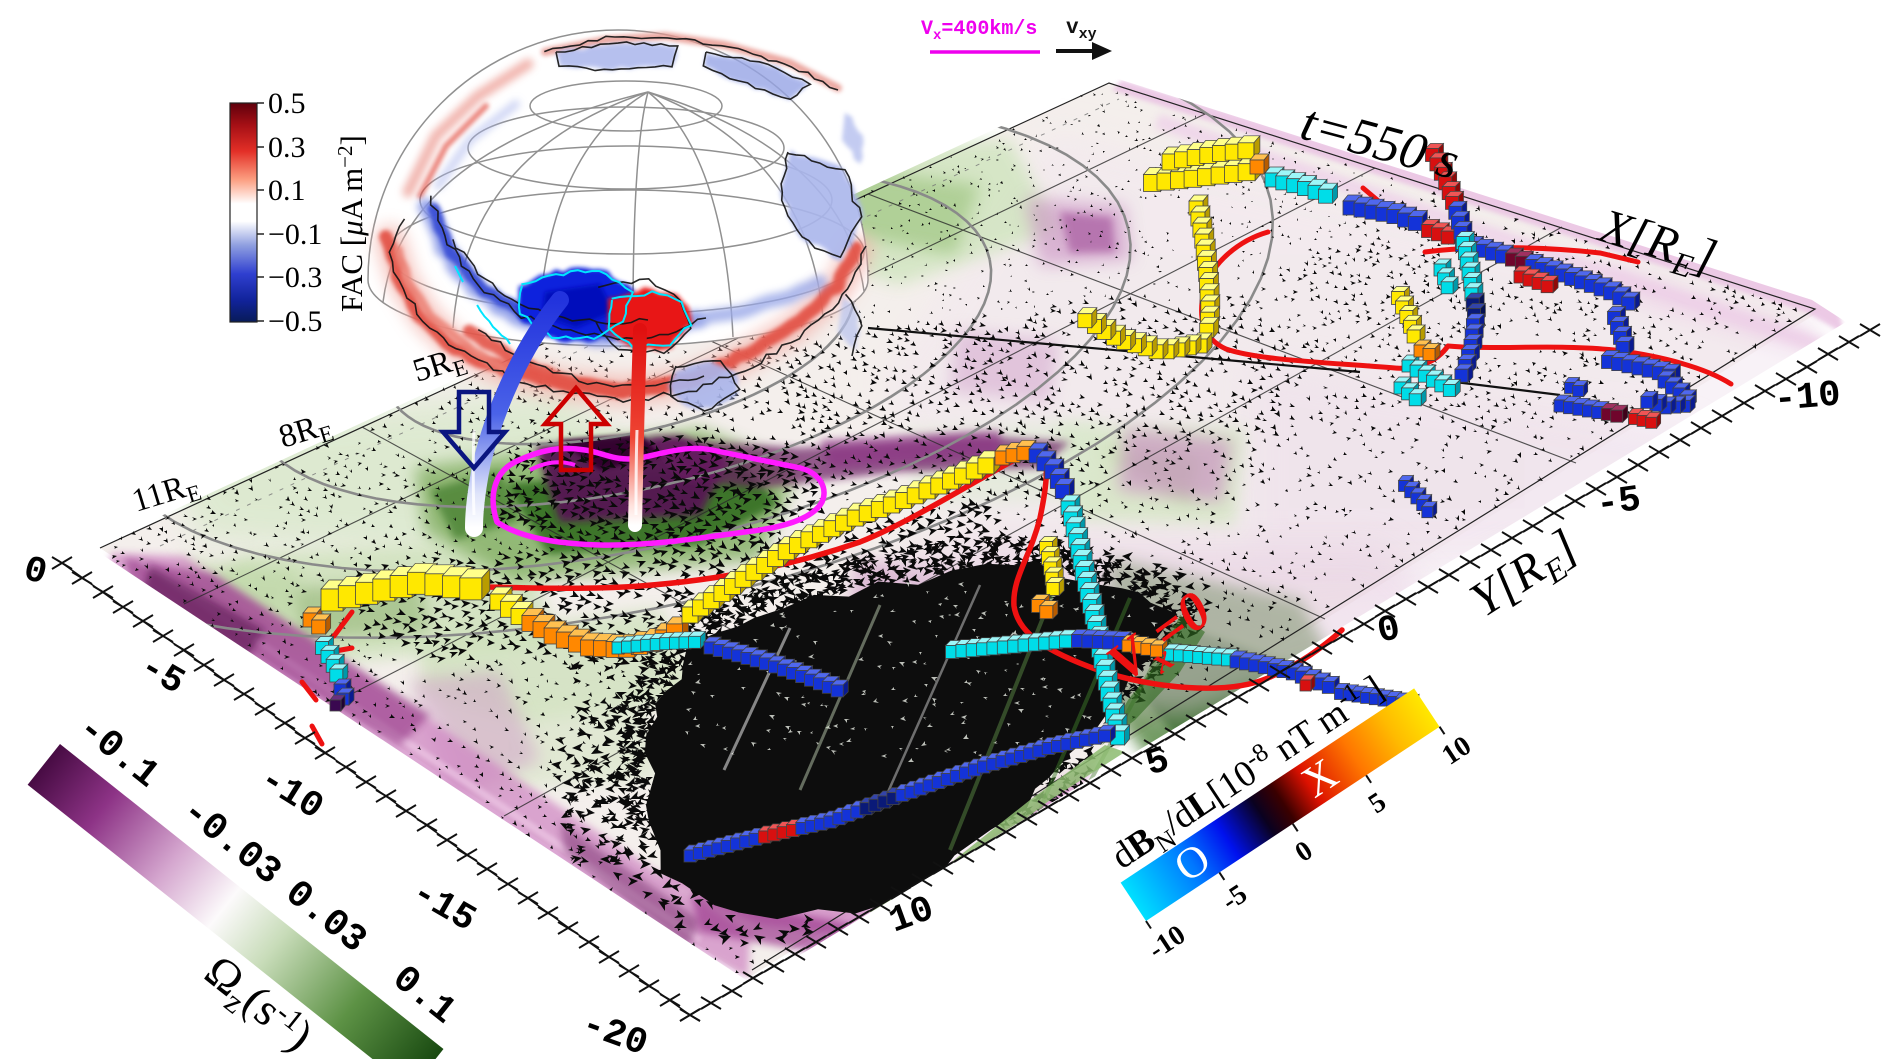  Describe the element at coordinates (295, 277) in the screenshot. I see `svg-text: −0.3` at that location.